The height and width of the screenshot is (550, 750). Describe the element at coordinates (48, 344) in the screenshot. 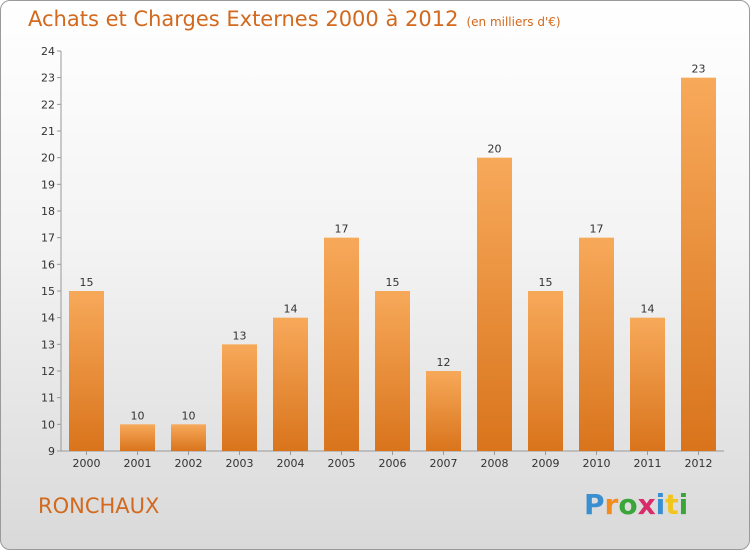

I see `y-tick-label: 13` at that location.